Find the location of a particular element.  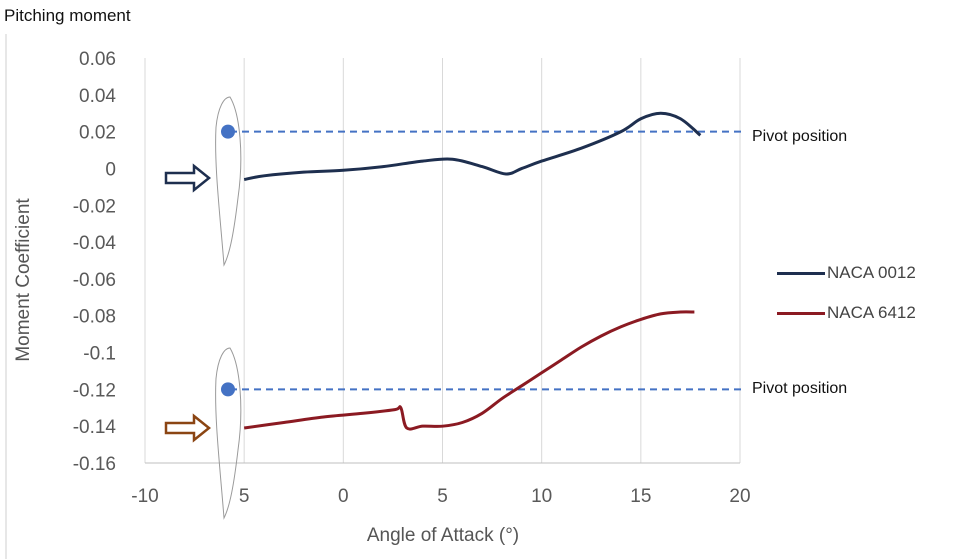

y-tick-label: -0.14 is located at coordinates (95, 427).